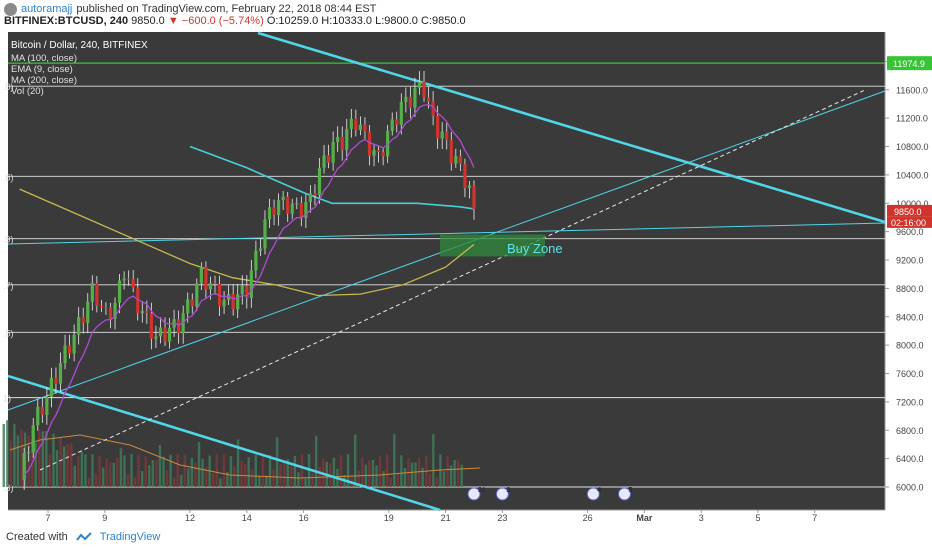 Image resolution: width=932 pixels, height=550 pixels. What do you see at coordinates (10, 9) in the screenshot?
I see `author-avatar` at bounding box center [10, 9].